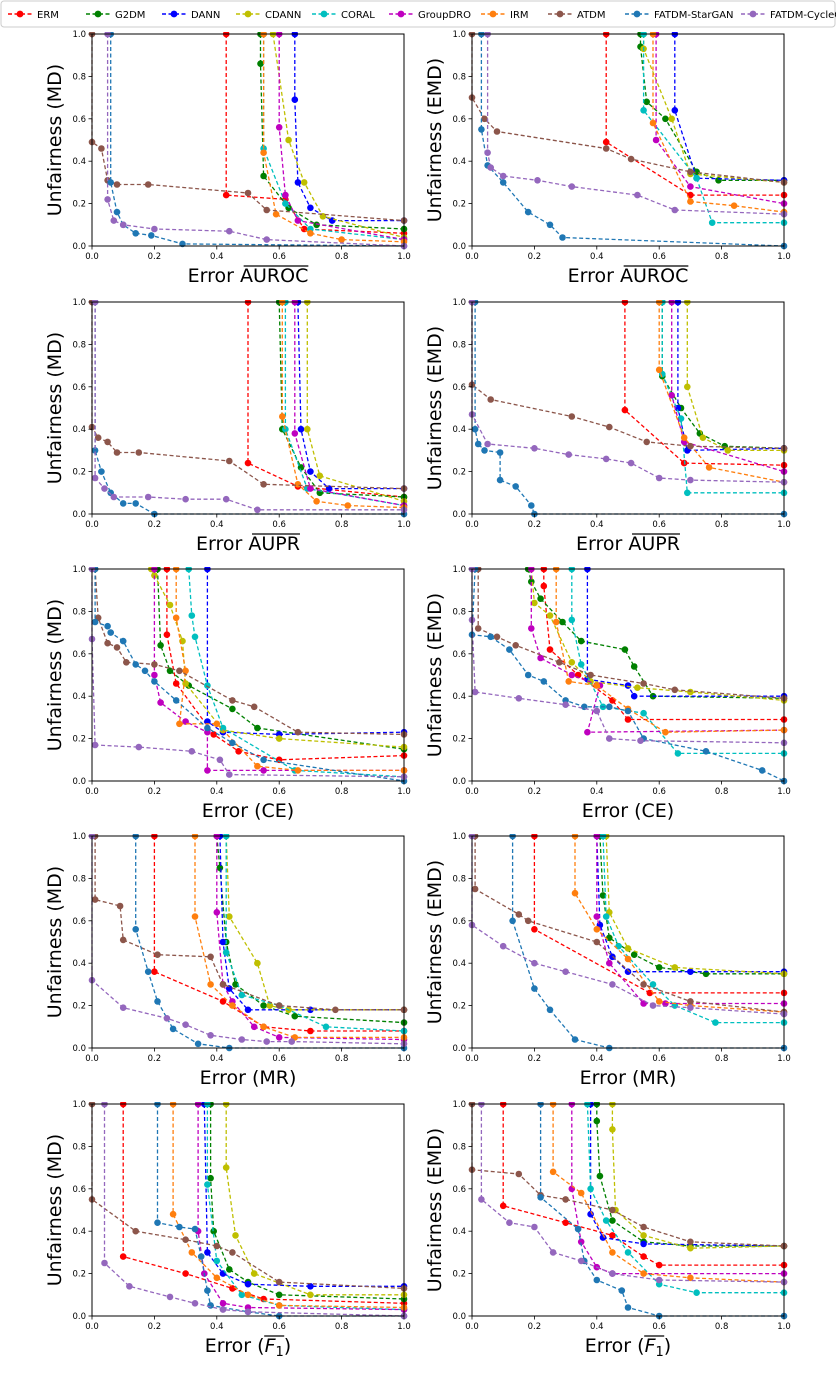  I want to click on legend-item-g2dm: G2DM, so click(115, 15).